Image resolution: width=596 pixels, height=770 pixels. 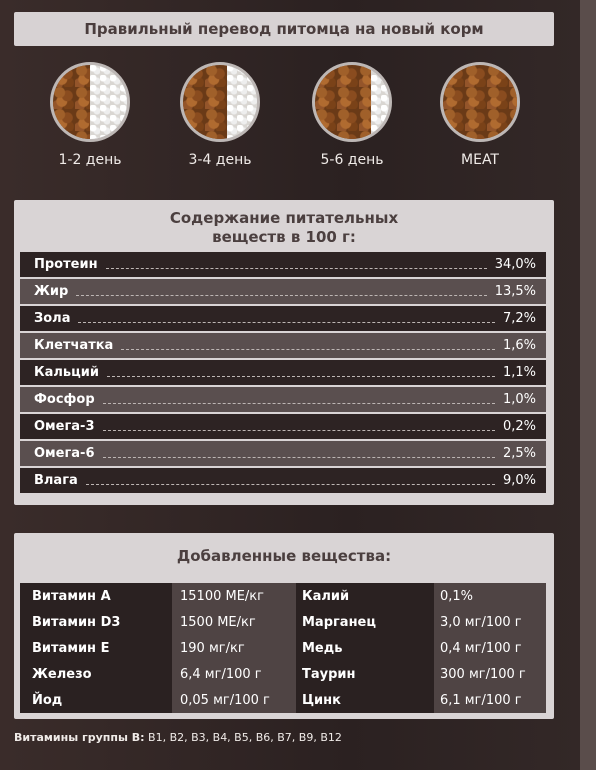 What do you see at coordinates (51, 291) in the screenshot?
I see `nutrient-name: Жир` at bounding box center [51, 291].